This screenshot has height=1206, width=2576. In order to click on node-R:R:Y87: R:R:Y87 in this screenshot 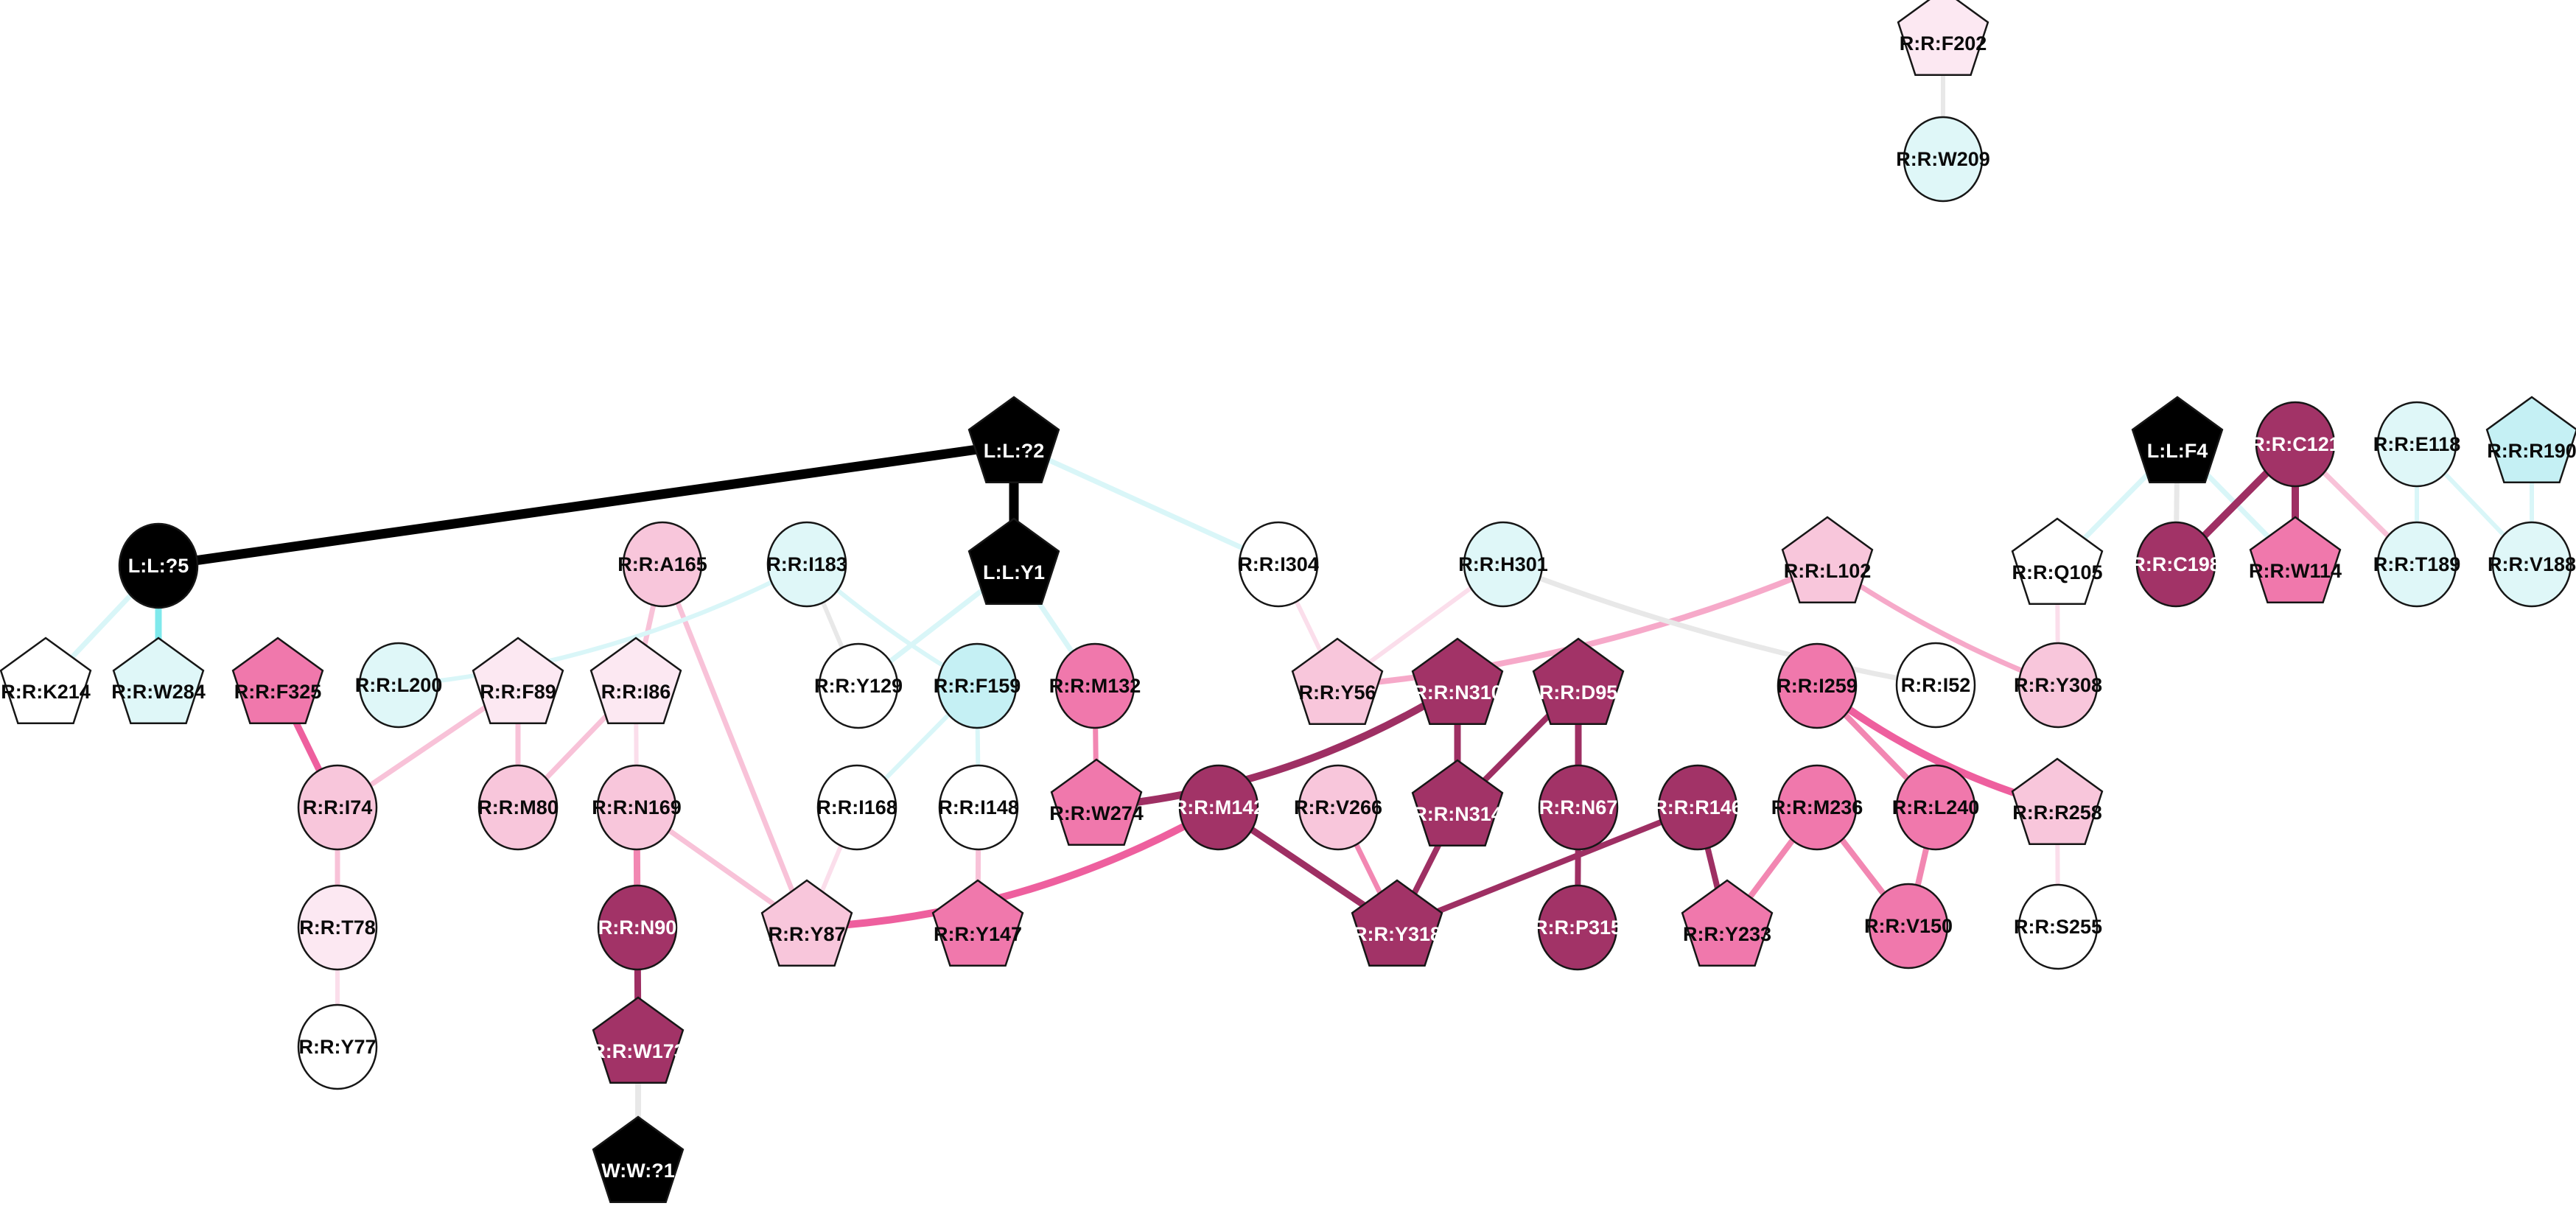, I will do `click(807, 923)`.